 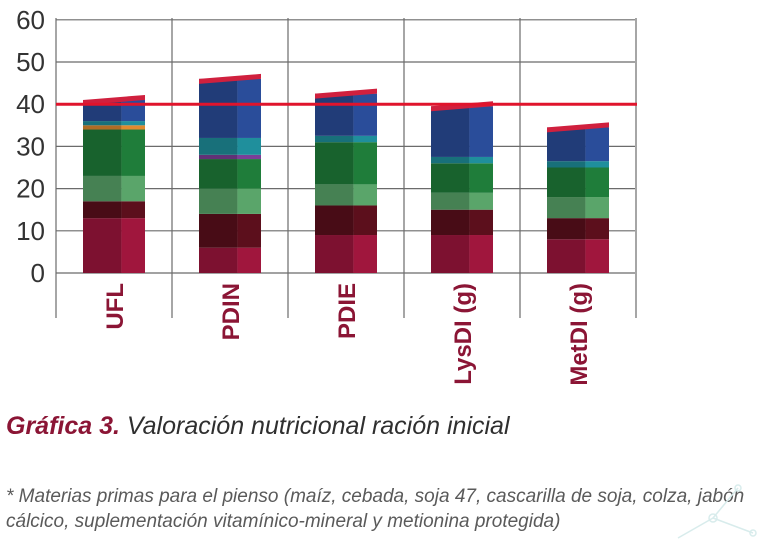 What do you see at coordinates (463, 334) in the screenshot?
I see `x-category-label: LysDI (g)` at bounding box center [463, 334].